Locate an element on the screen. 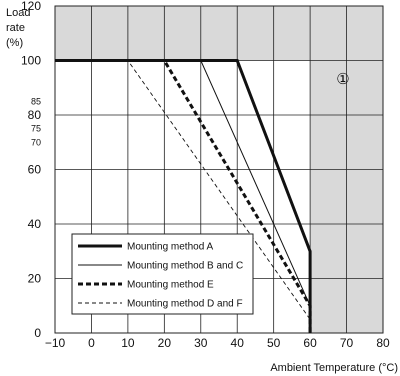  y-minor-tick-label: 70 is located at coordinates (36, 142).